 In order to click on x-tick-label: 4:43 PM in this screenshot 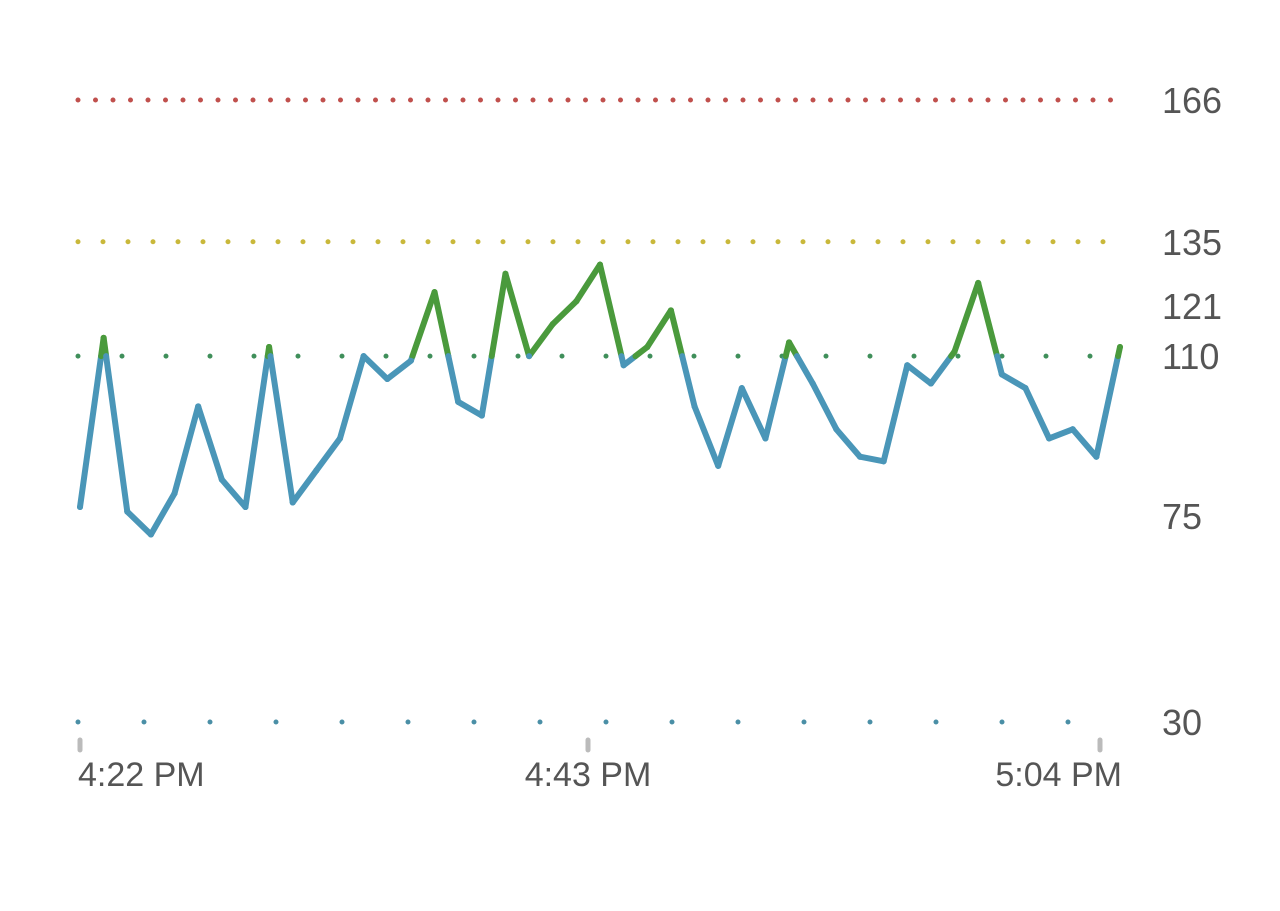, I will do `click(588, 775)`.